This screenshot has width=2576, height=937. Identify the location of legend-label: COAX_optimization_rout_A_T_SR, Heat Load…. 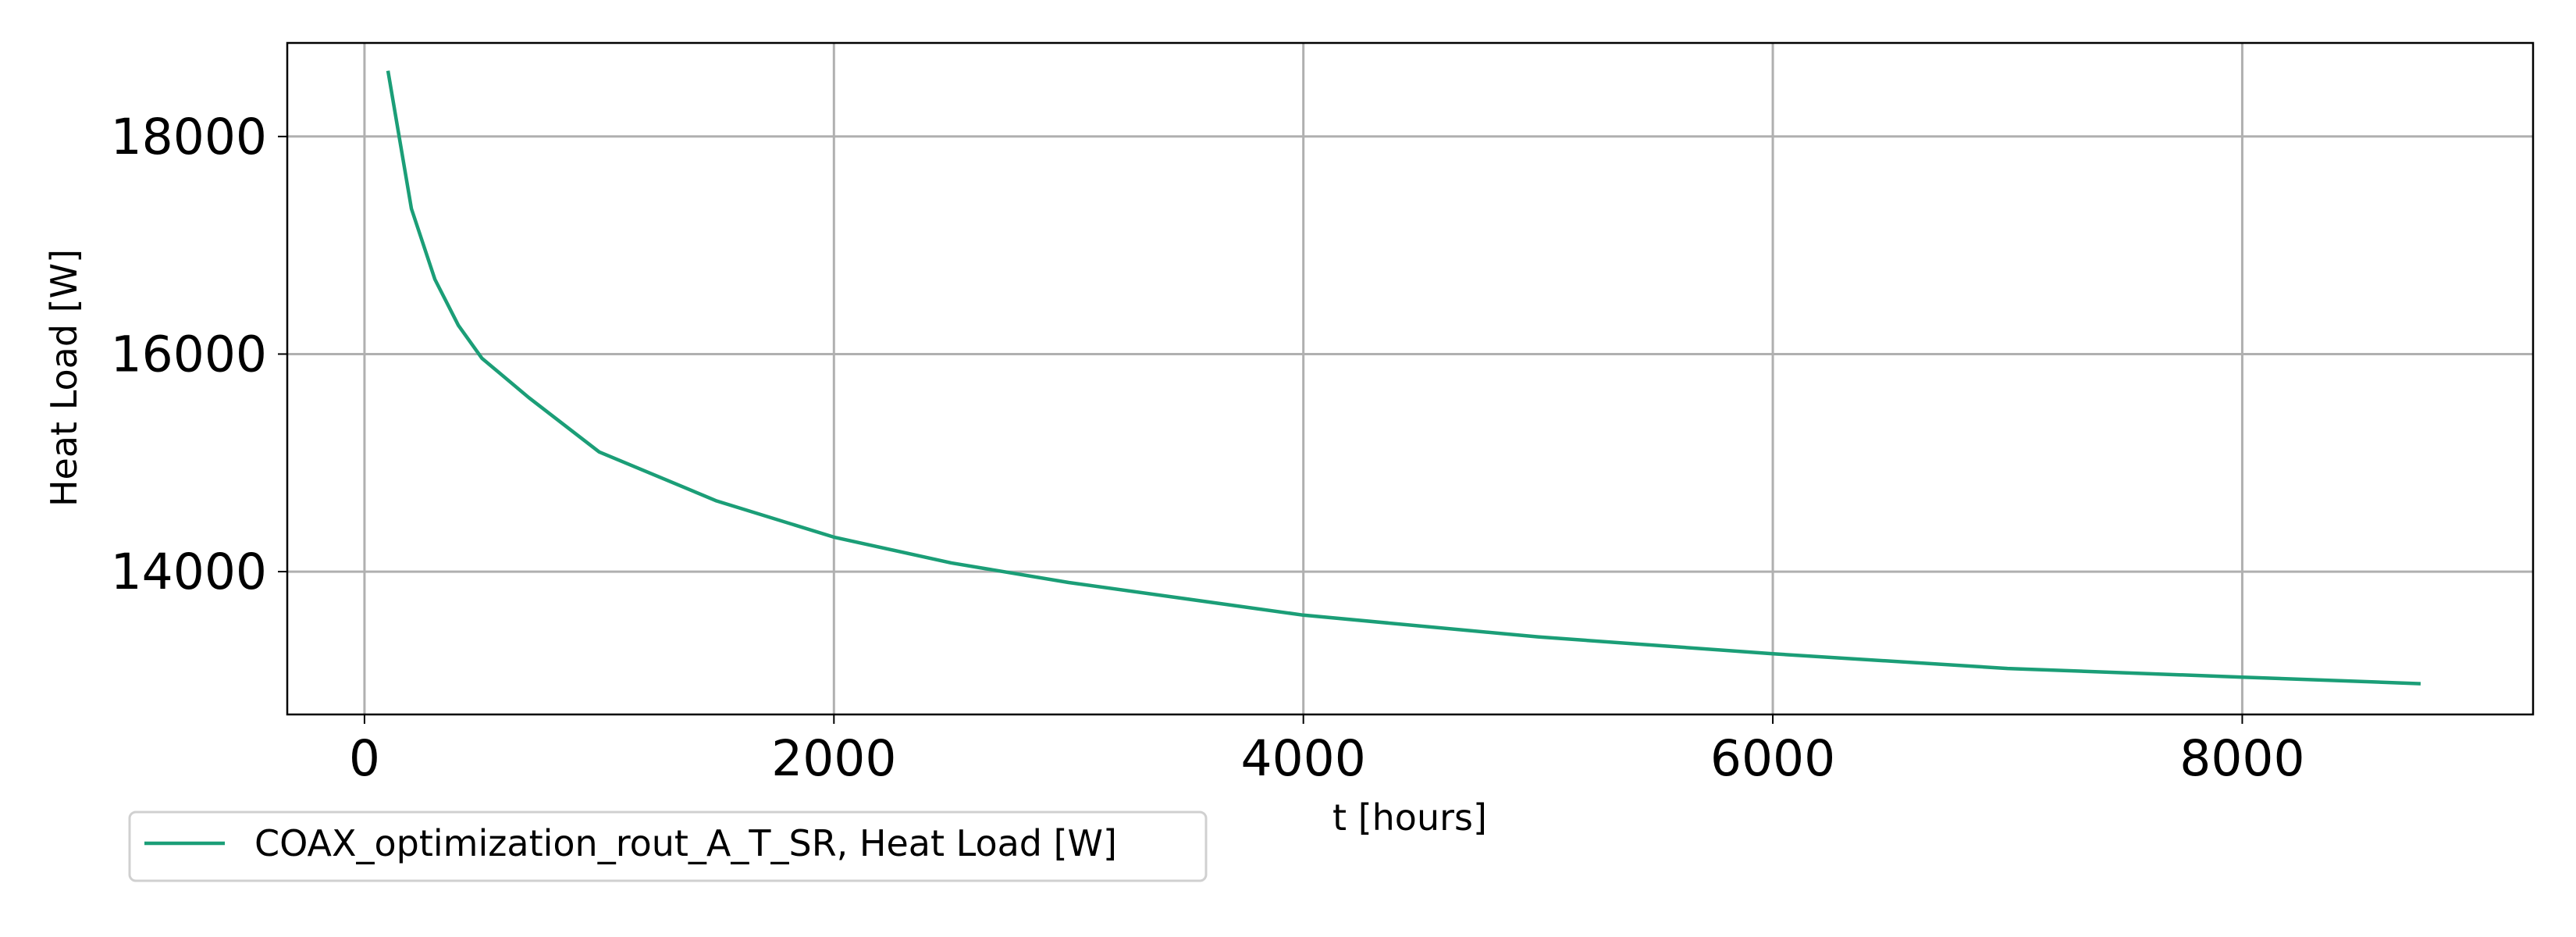
(685, 843).